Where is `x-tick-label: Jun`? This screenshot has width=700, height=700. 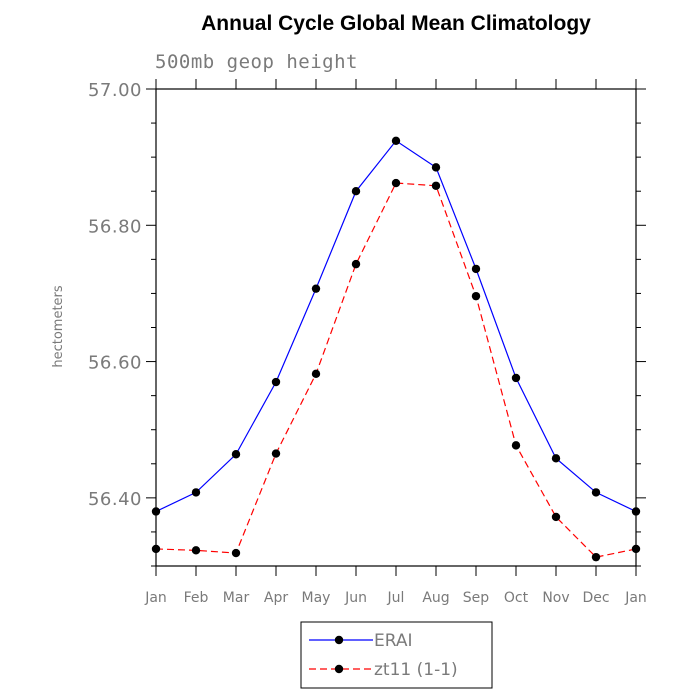
x-tick-label: Jun is located at coordinates (355, 598).